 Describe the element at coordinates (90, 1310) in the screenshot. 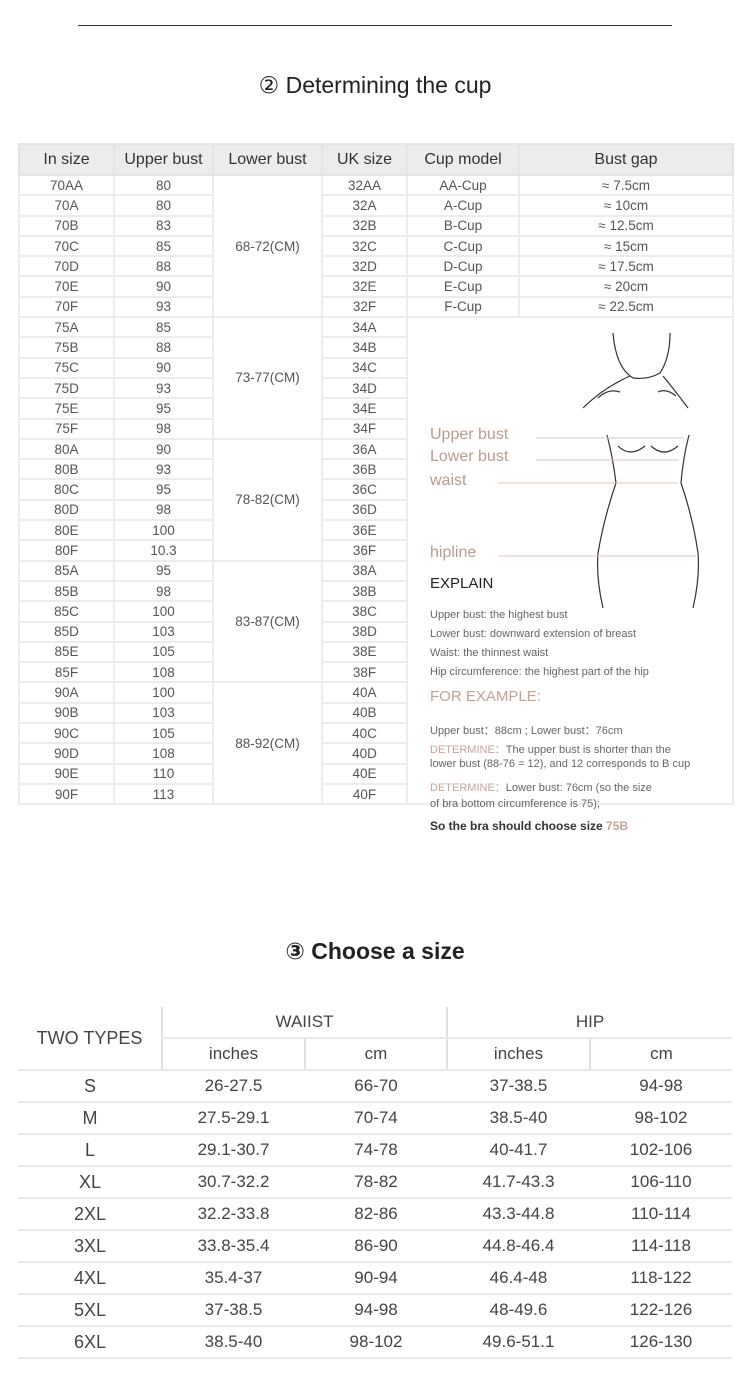

I see `size-cell: 5XL` at that location.